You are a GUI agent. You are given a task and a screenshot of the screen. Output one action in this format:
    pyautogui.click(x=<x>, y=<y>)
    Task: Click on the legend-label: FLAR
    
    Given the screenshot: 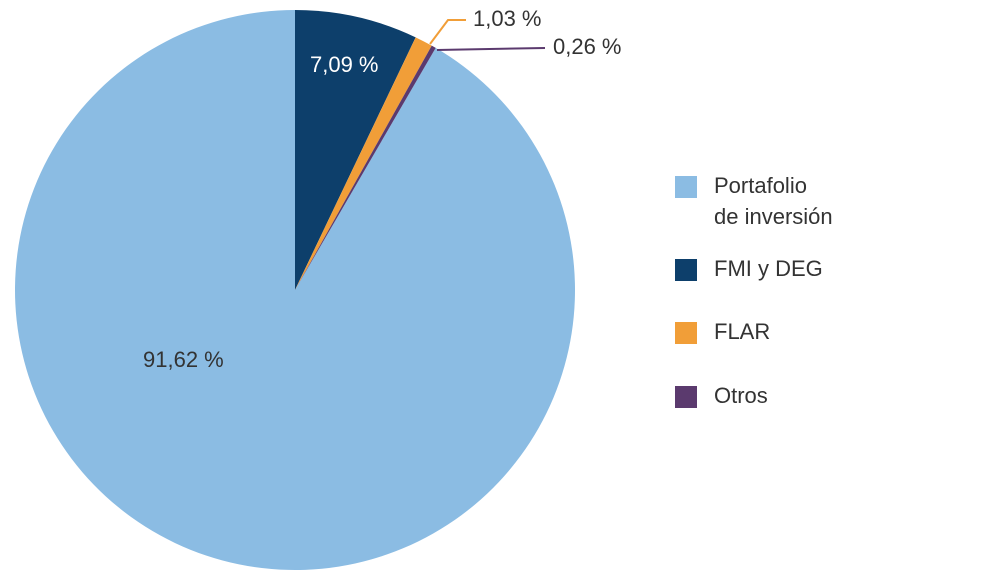 What is the action you would take?
    pyautogui.click(x=742, y=331)
    